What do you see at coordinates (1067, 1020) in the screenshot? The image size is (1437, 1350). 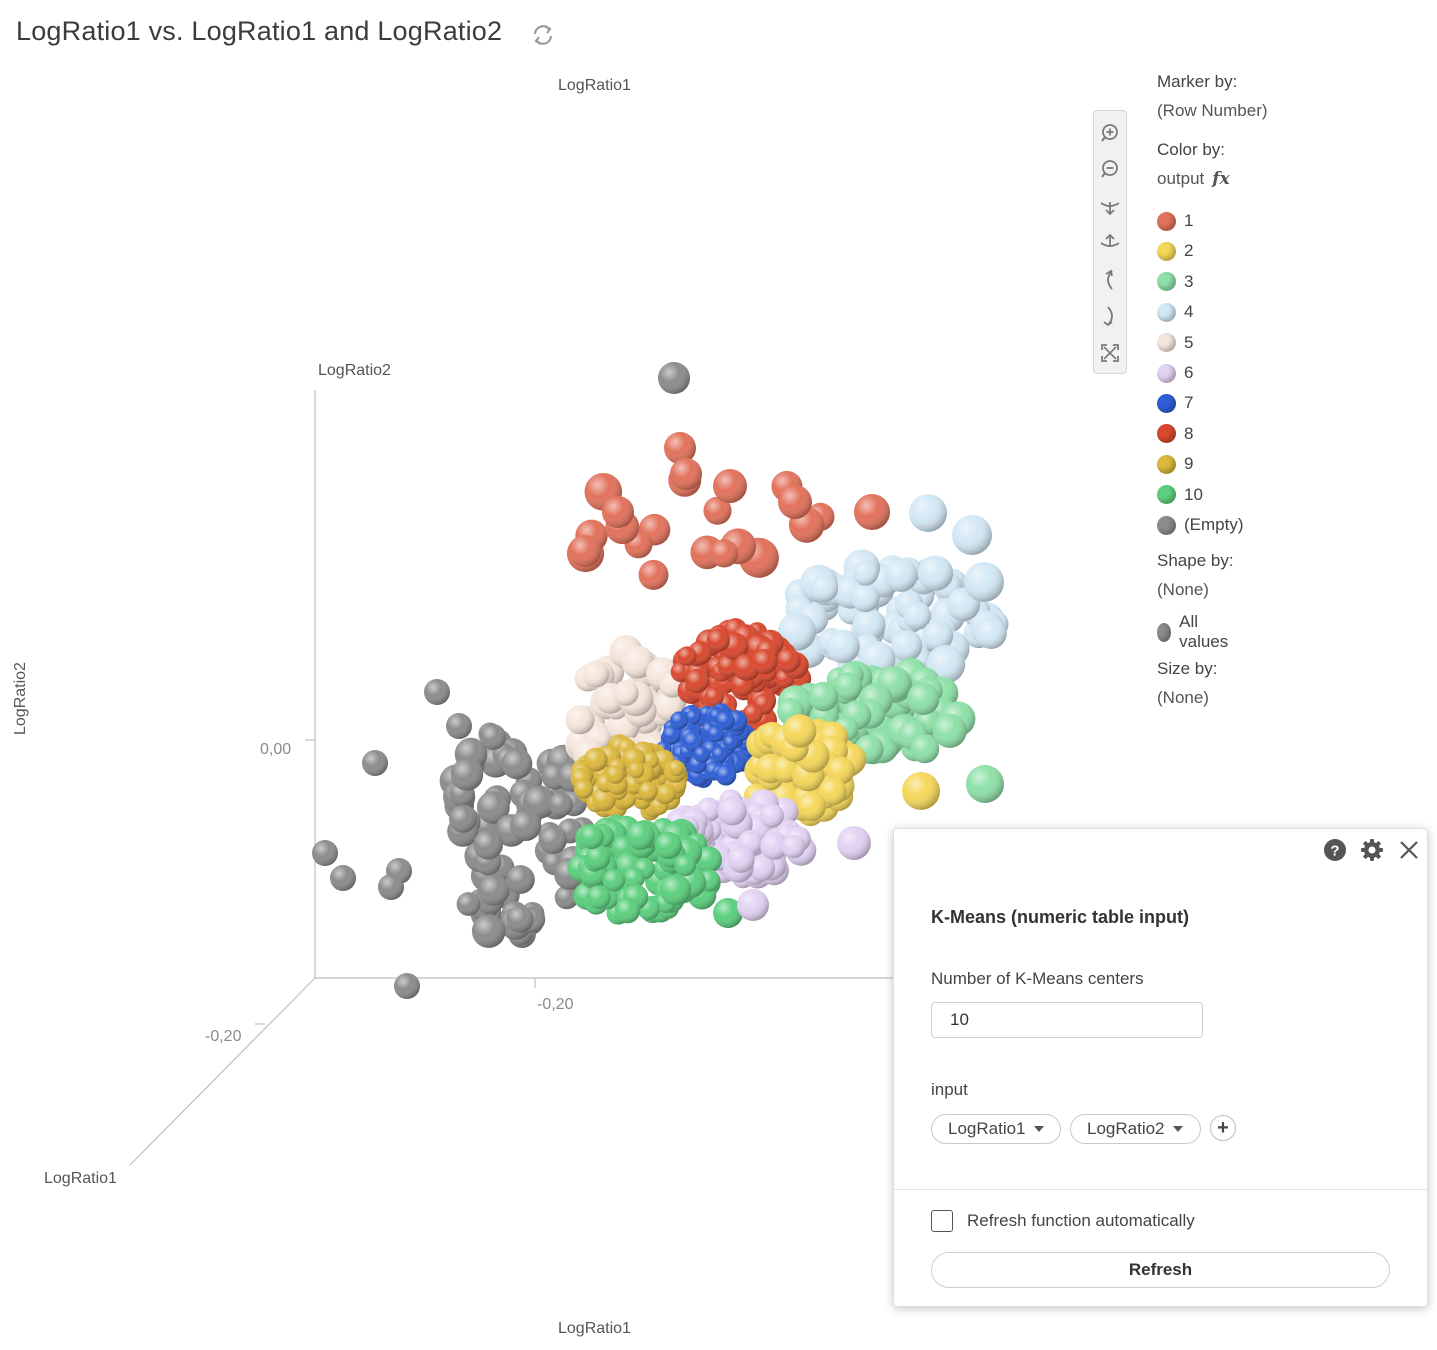 I see `centers-input` at bounding box center [1067, 1020].